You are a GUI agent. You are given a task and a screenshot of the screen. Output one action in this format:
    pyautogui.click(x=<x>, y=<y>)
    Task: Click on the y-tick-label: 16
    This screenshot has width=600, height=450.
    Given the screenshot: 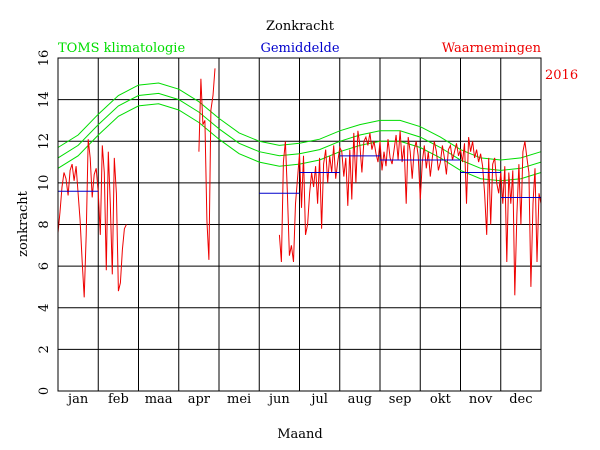 What is the action you would take?
    pyautogui.click(x=44, y=58)
    